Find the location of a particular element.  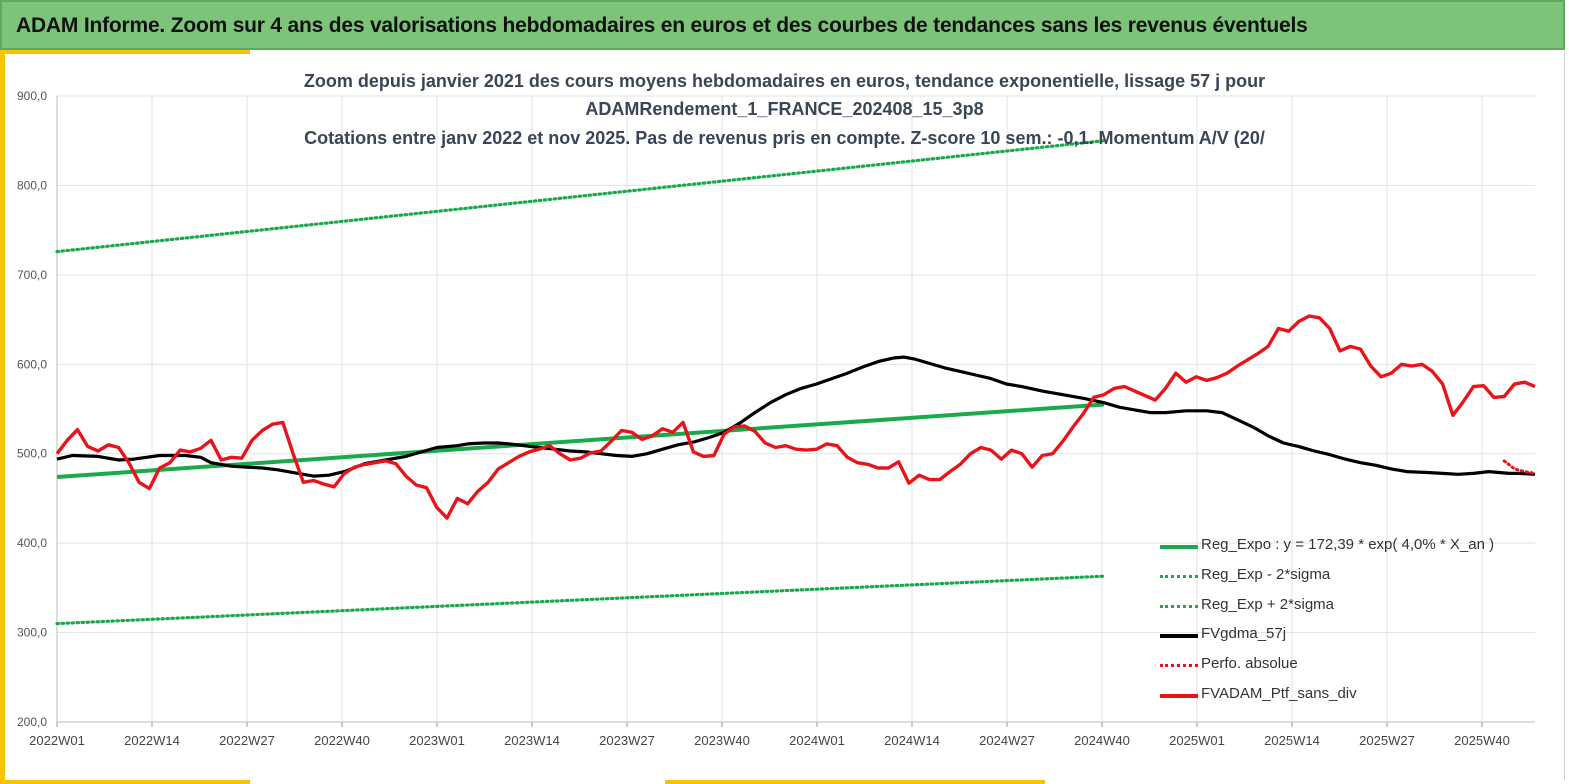

y-tick-label: 200,0 is located at coordinates (32, 722).